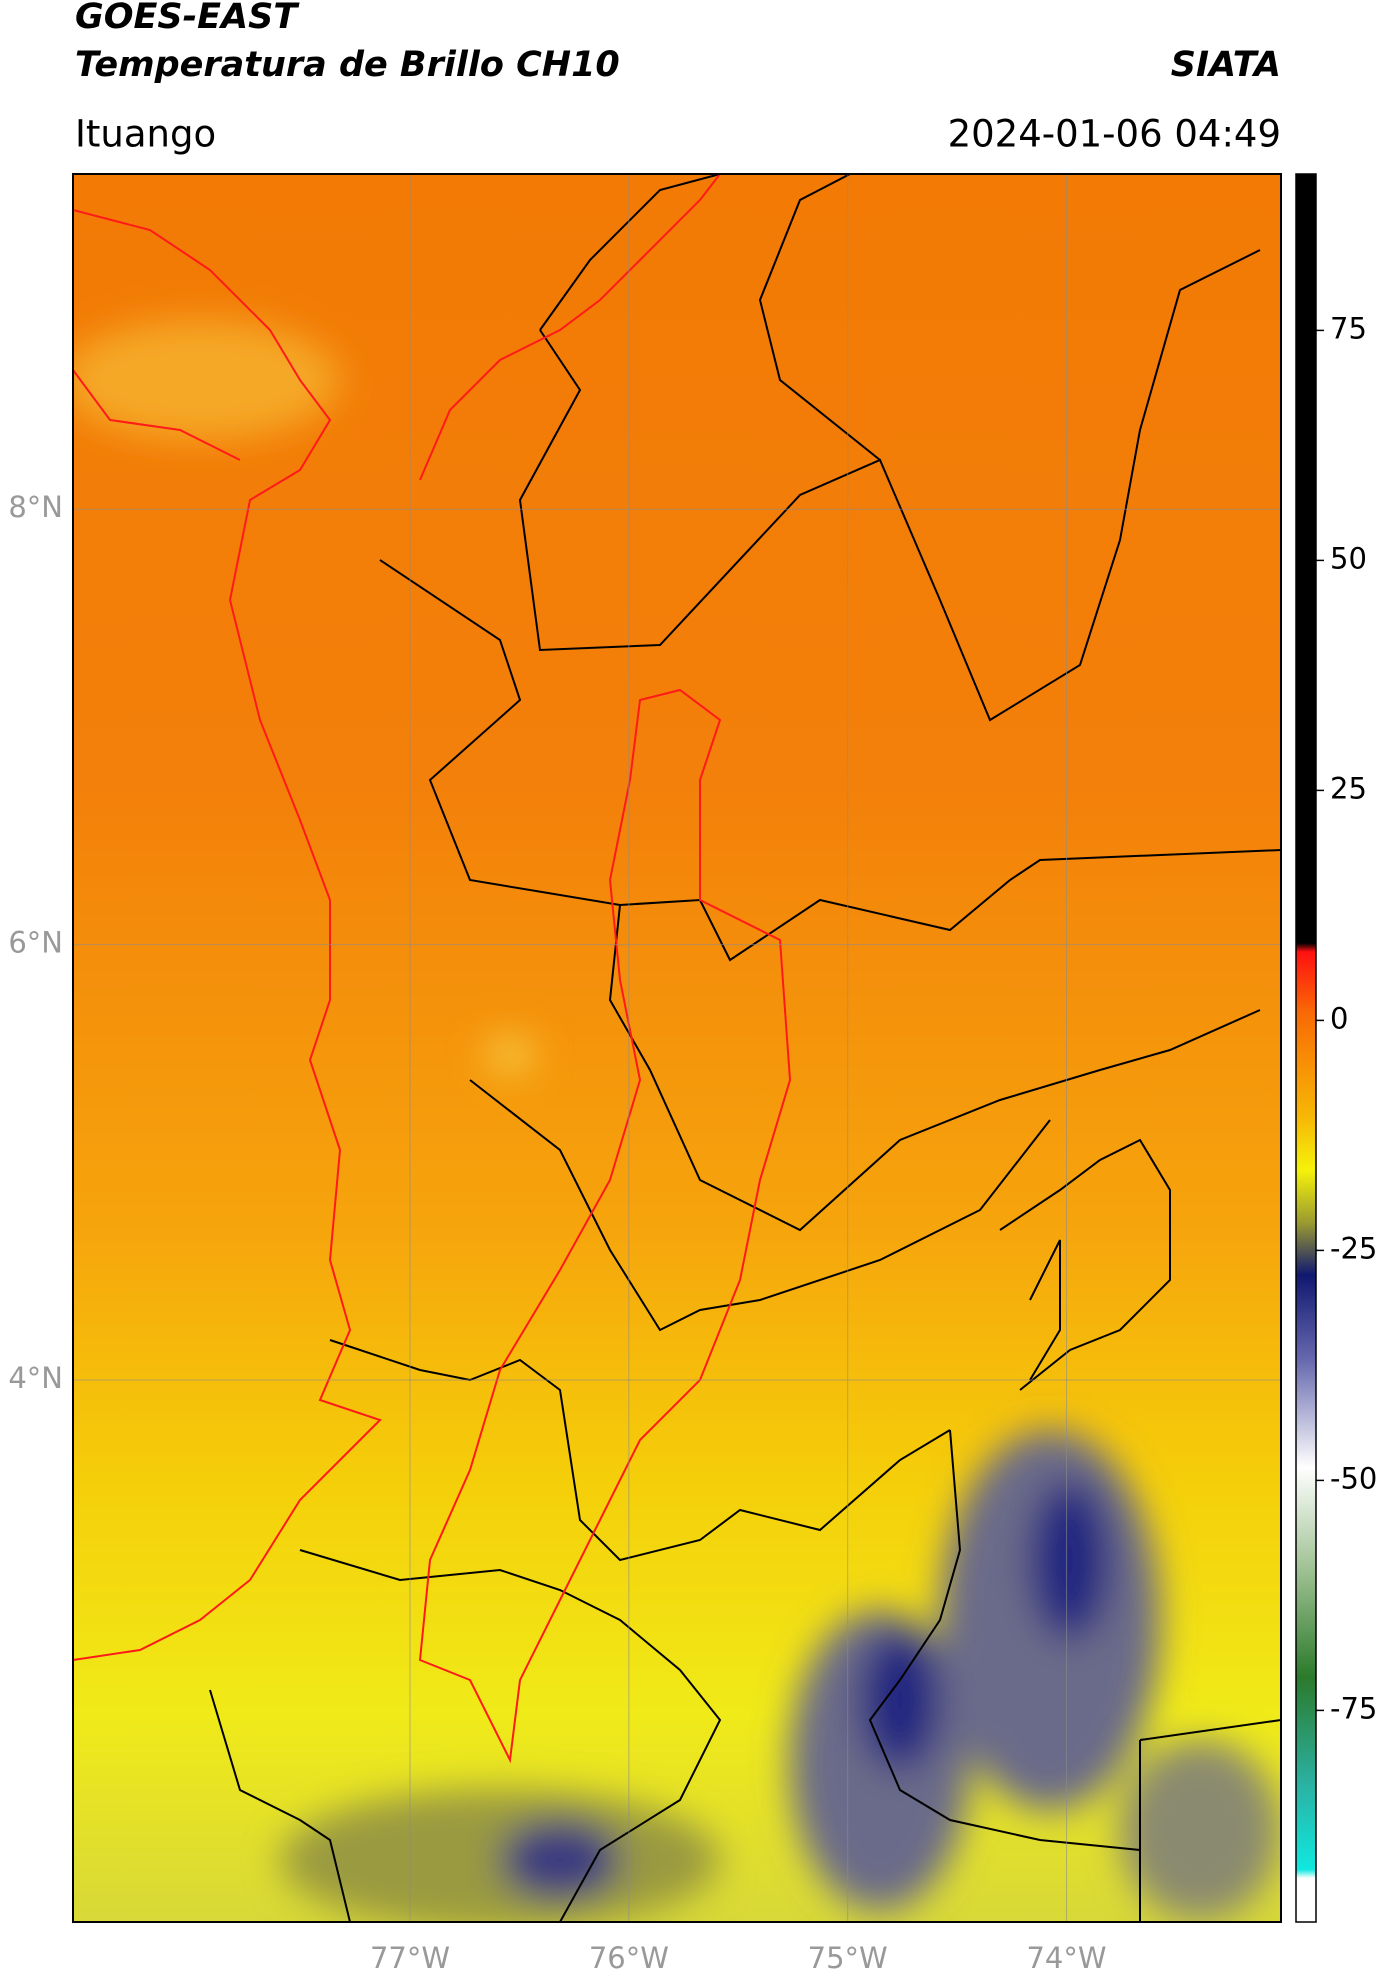 This screenshot has width=1384, height=1981. What do you see at coordinates (1339, 1018) in the screenshot?
I see `colorbar-tick-label: 0` at bounding box center [1339, 1018].